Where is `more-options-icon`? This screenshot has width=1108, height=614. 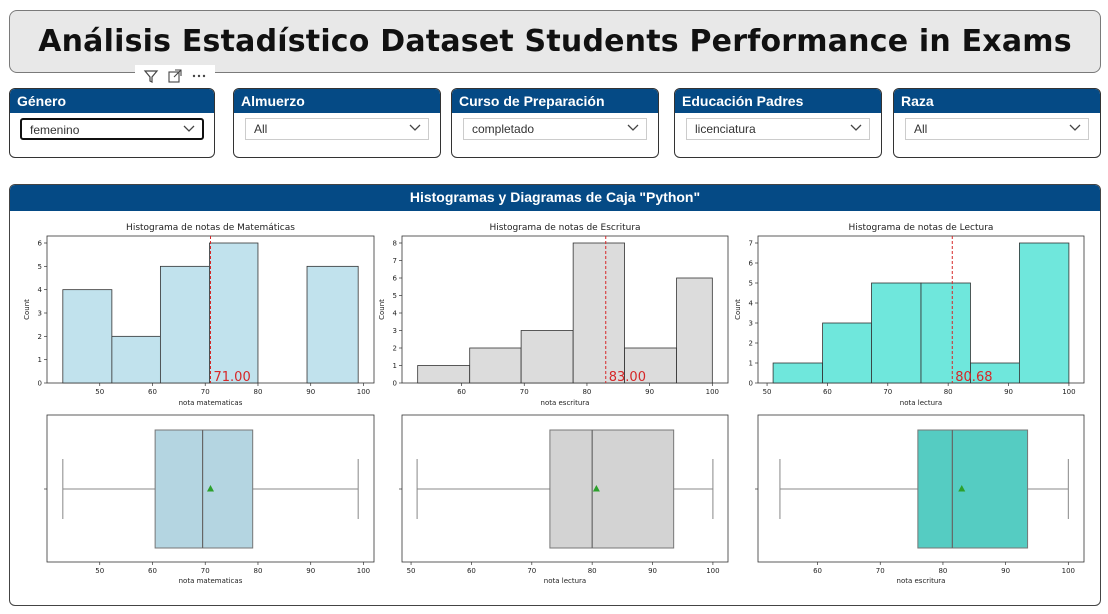
more-options-icon is located at coordinates (199, 76).